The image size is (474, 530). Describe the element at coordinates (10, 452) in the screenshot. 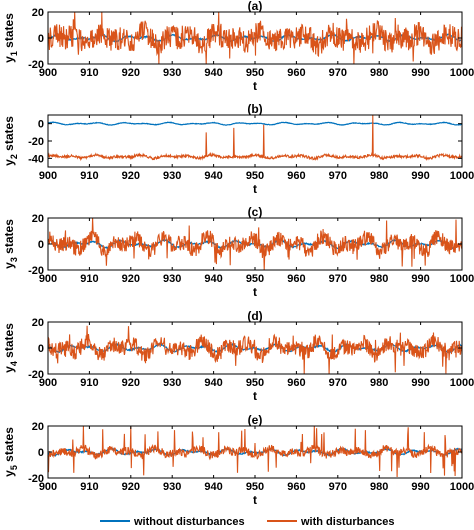

I see `y-axis-label: y5 states` at that location.